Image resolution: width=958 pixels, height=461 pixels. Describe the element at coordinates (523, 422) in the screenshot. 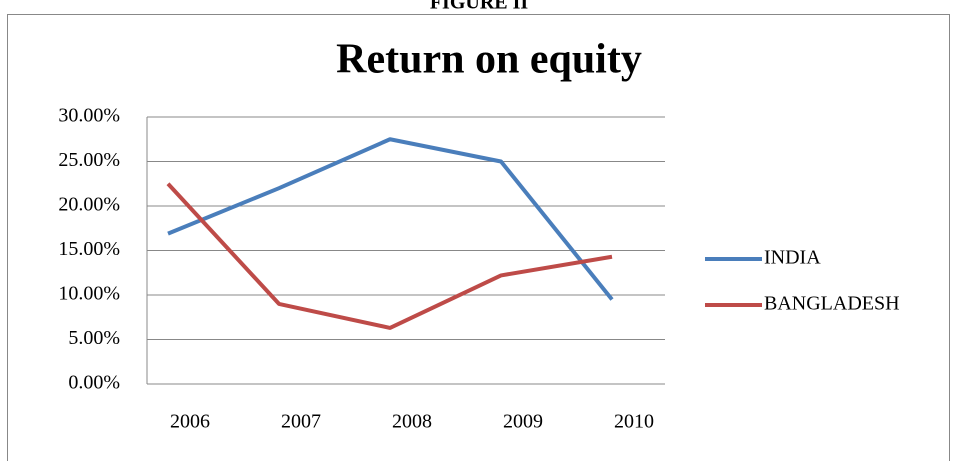

I see `x-tick-label: 2009` at that location.